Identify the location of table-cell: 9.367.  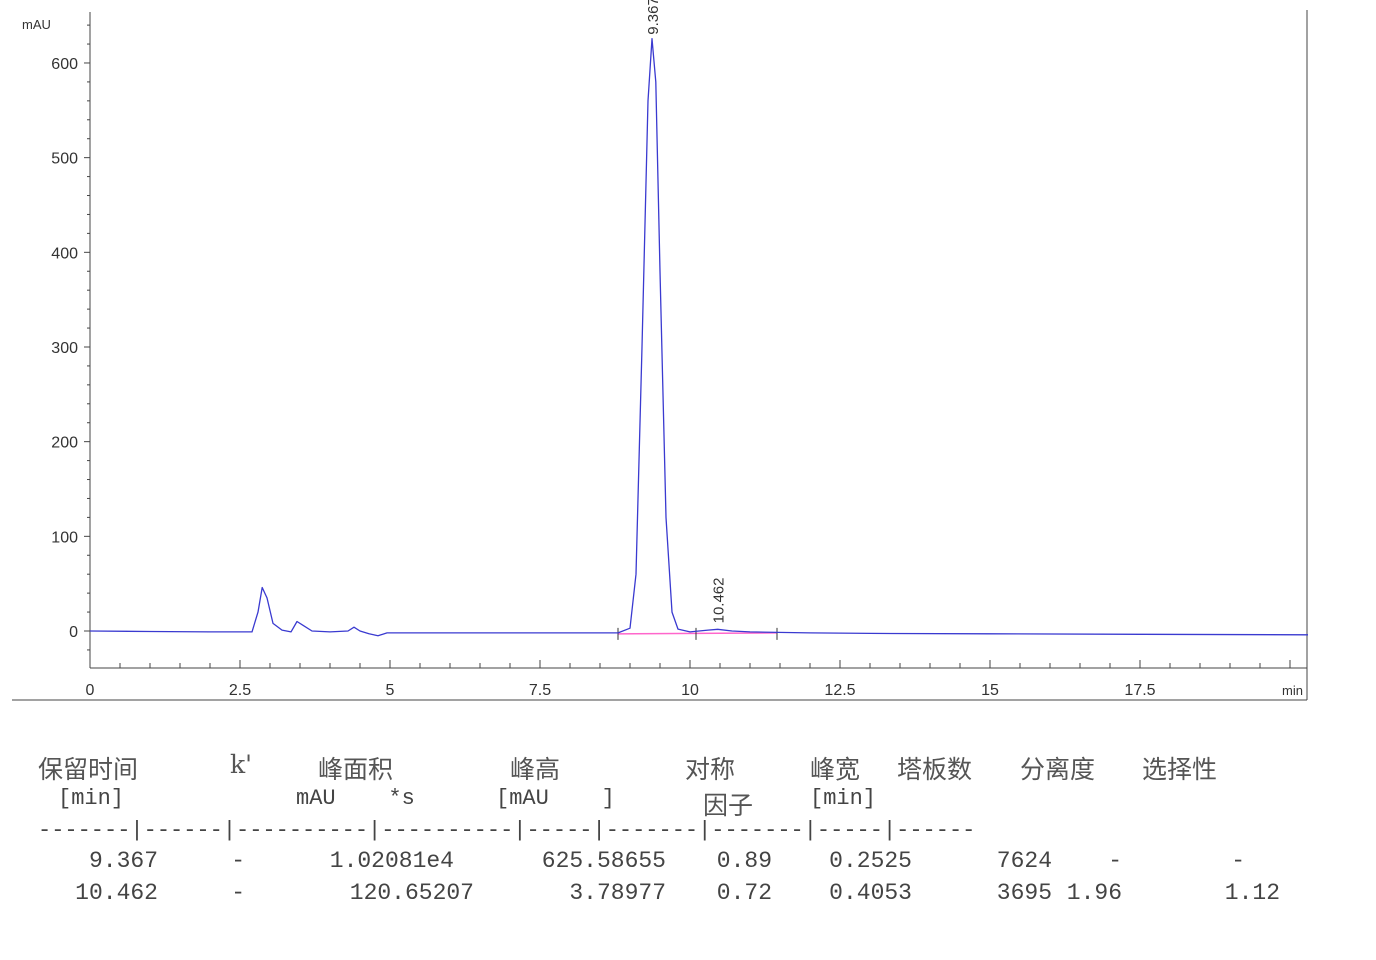
(123, 861).